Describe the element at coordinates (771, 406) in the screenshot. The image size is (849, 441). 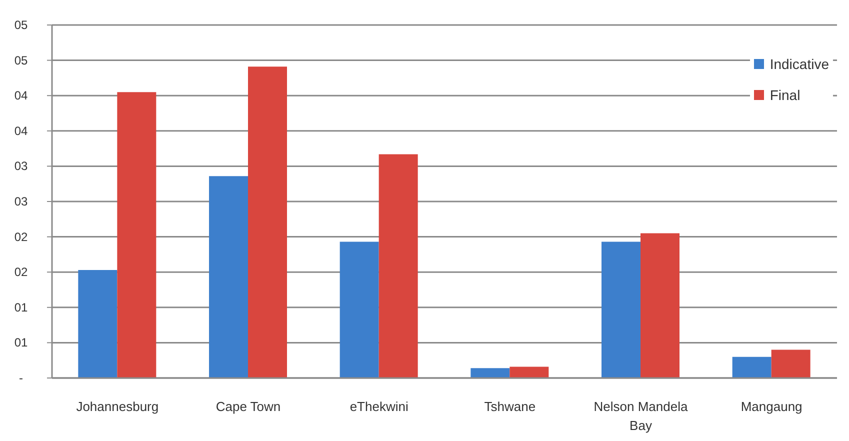
I see `x-tick-label: Mangaung` at that location.